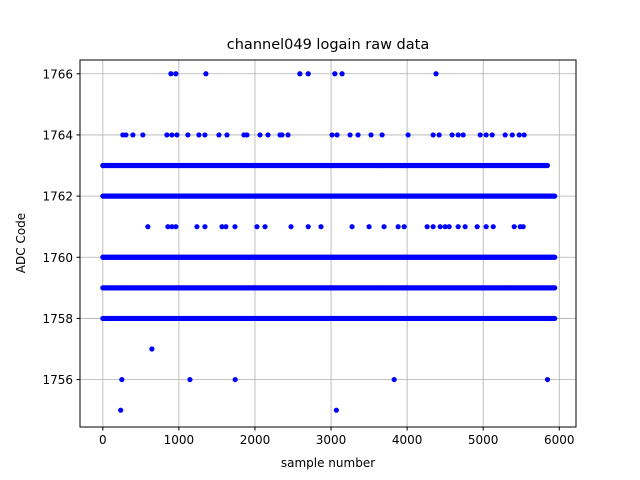 The image size is (640, 480). What do you see at coordinates (483, 440) in the screenshot?
I see `x-tick-label: 5000` at bounding box center [483, 440].